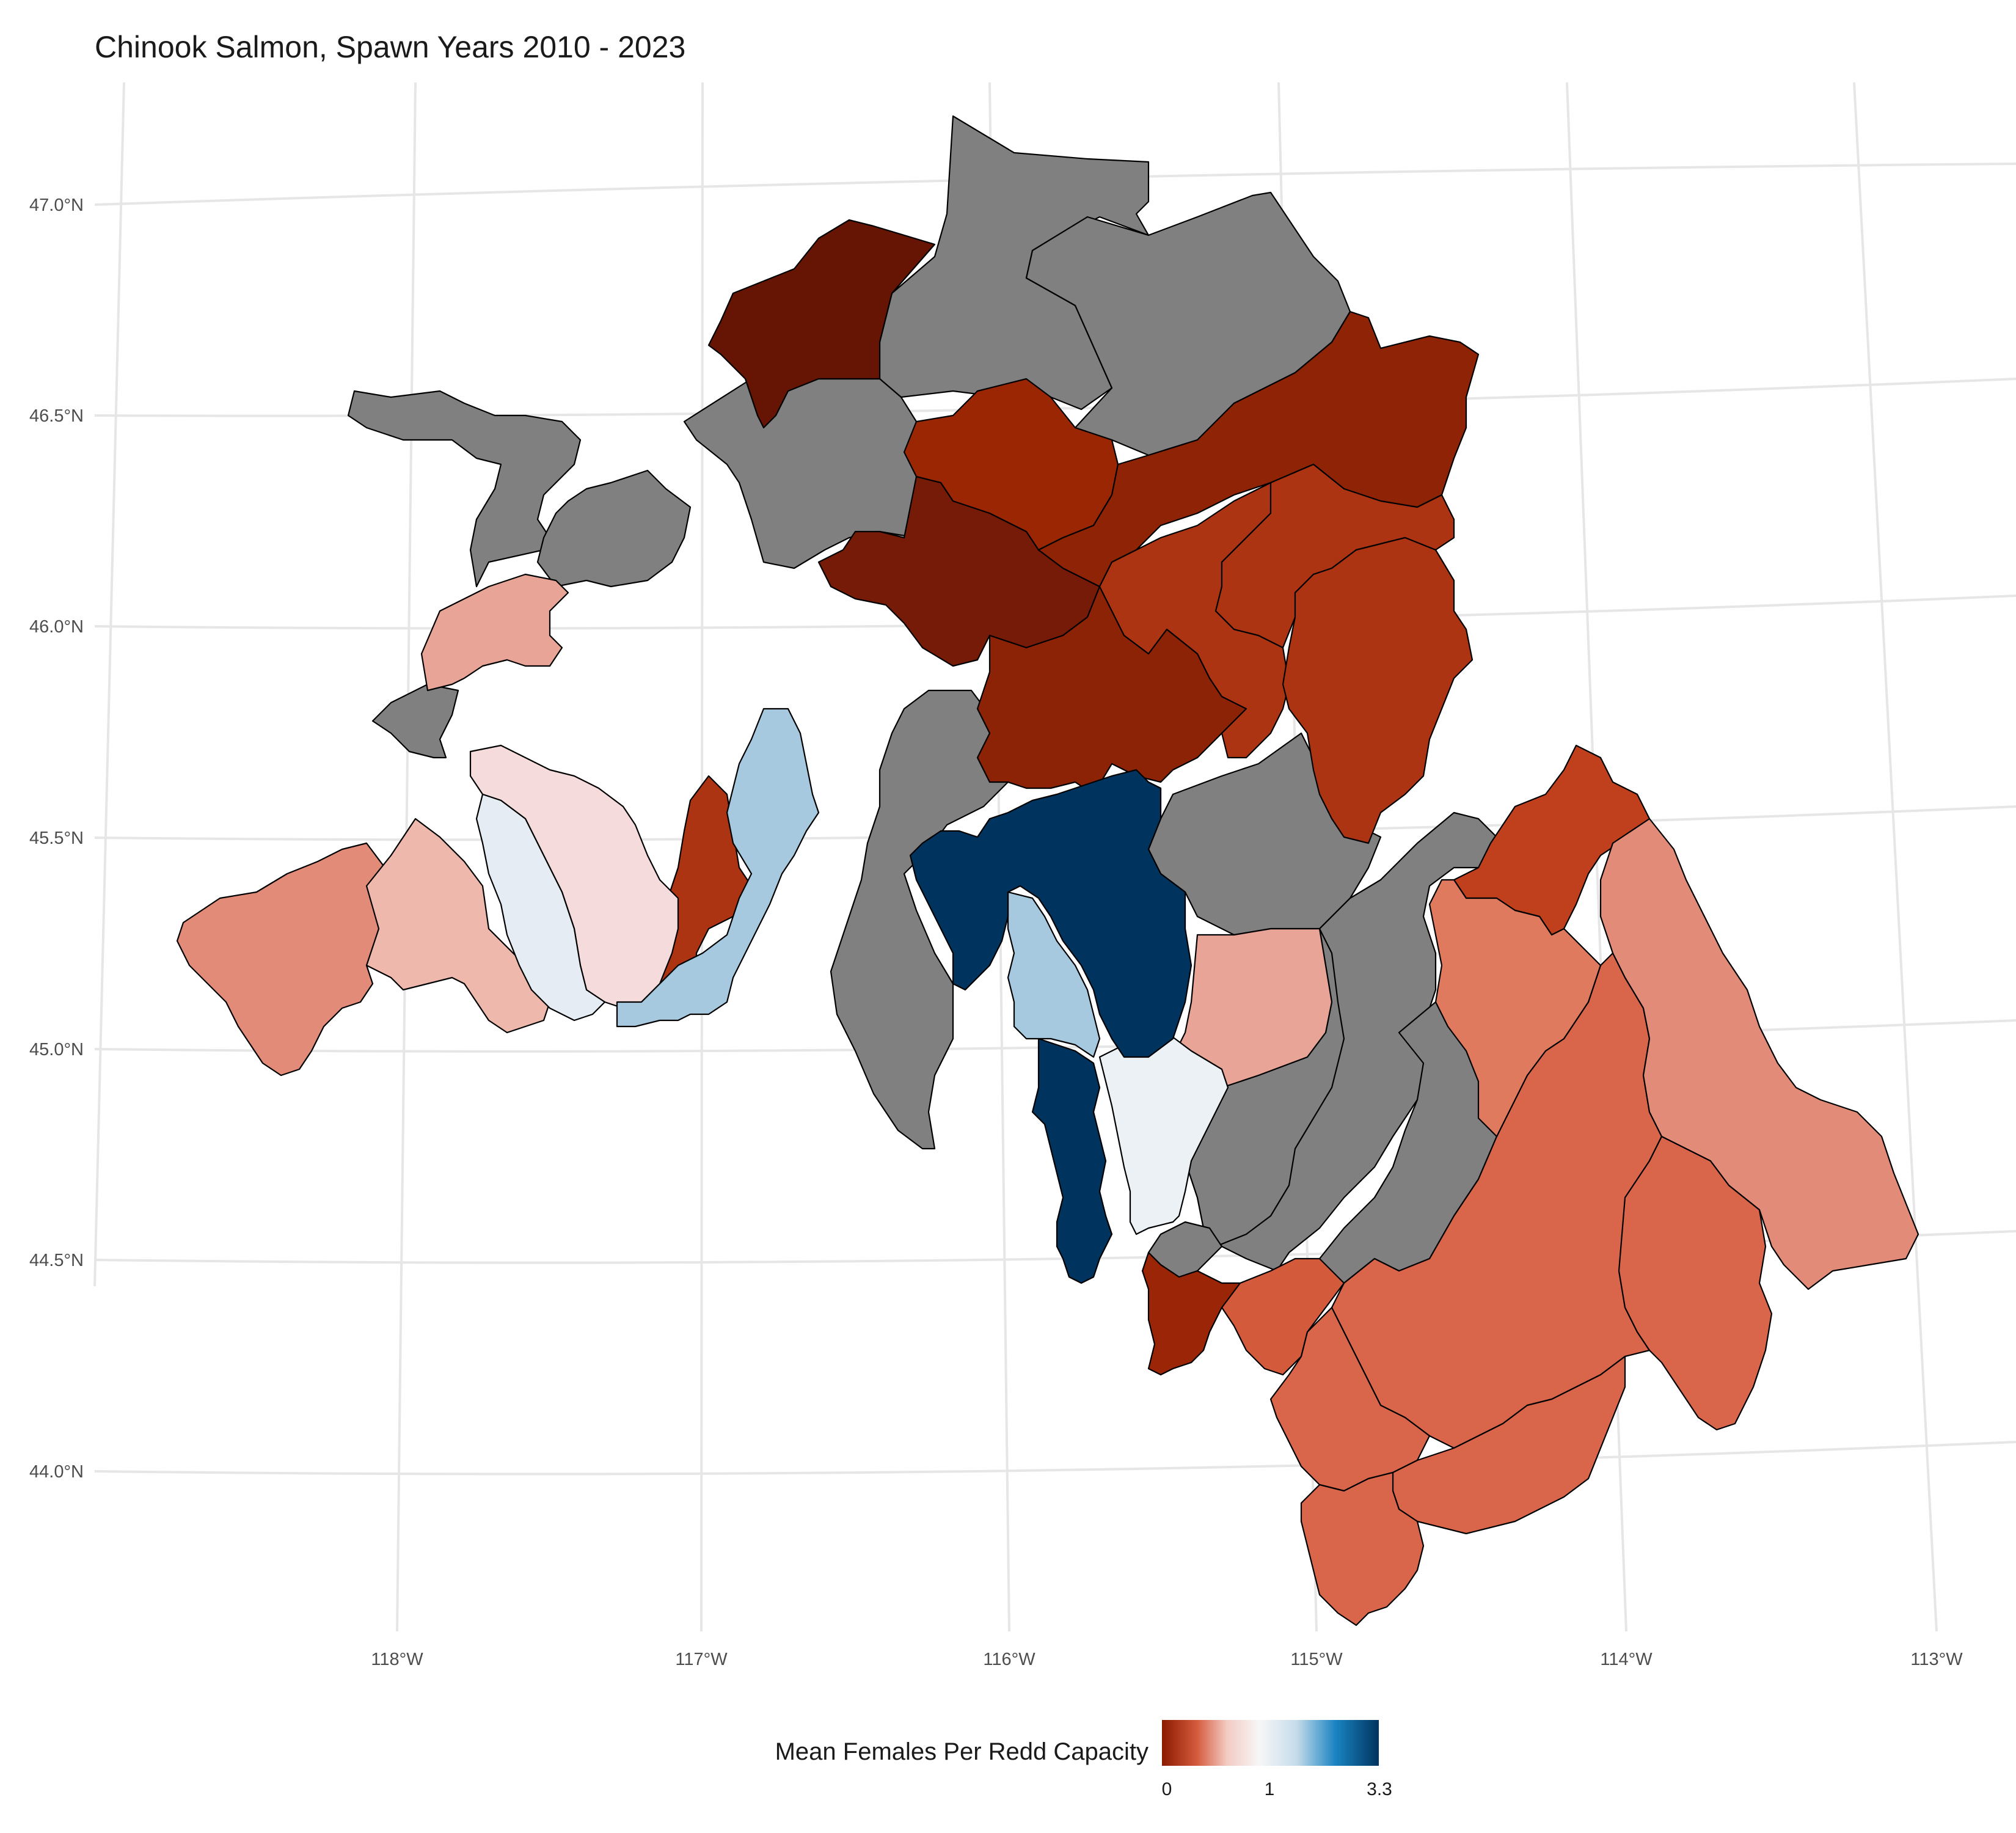  What do you see at coordinates (701, 1659) in the screenshot?
I see `lon-label: 117°W` at bounding box center [701, 1659].